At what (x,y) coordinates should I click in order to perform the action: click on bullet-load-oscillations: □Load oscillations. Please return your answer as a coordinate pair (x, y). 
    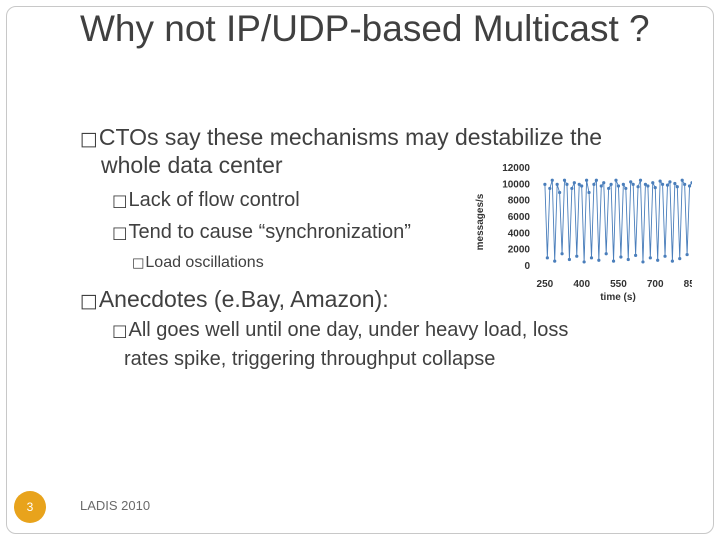
    Looking at the image, I should click on (198, 263).